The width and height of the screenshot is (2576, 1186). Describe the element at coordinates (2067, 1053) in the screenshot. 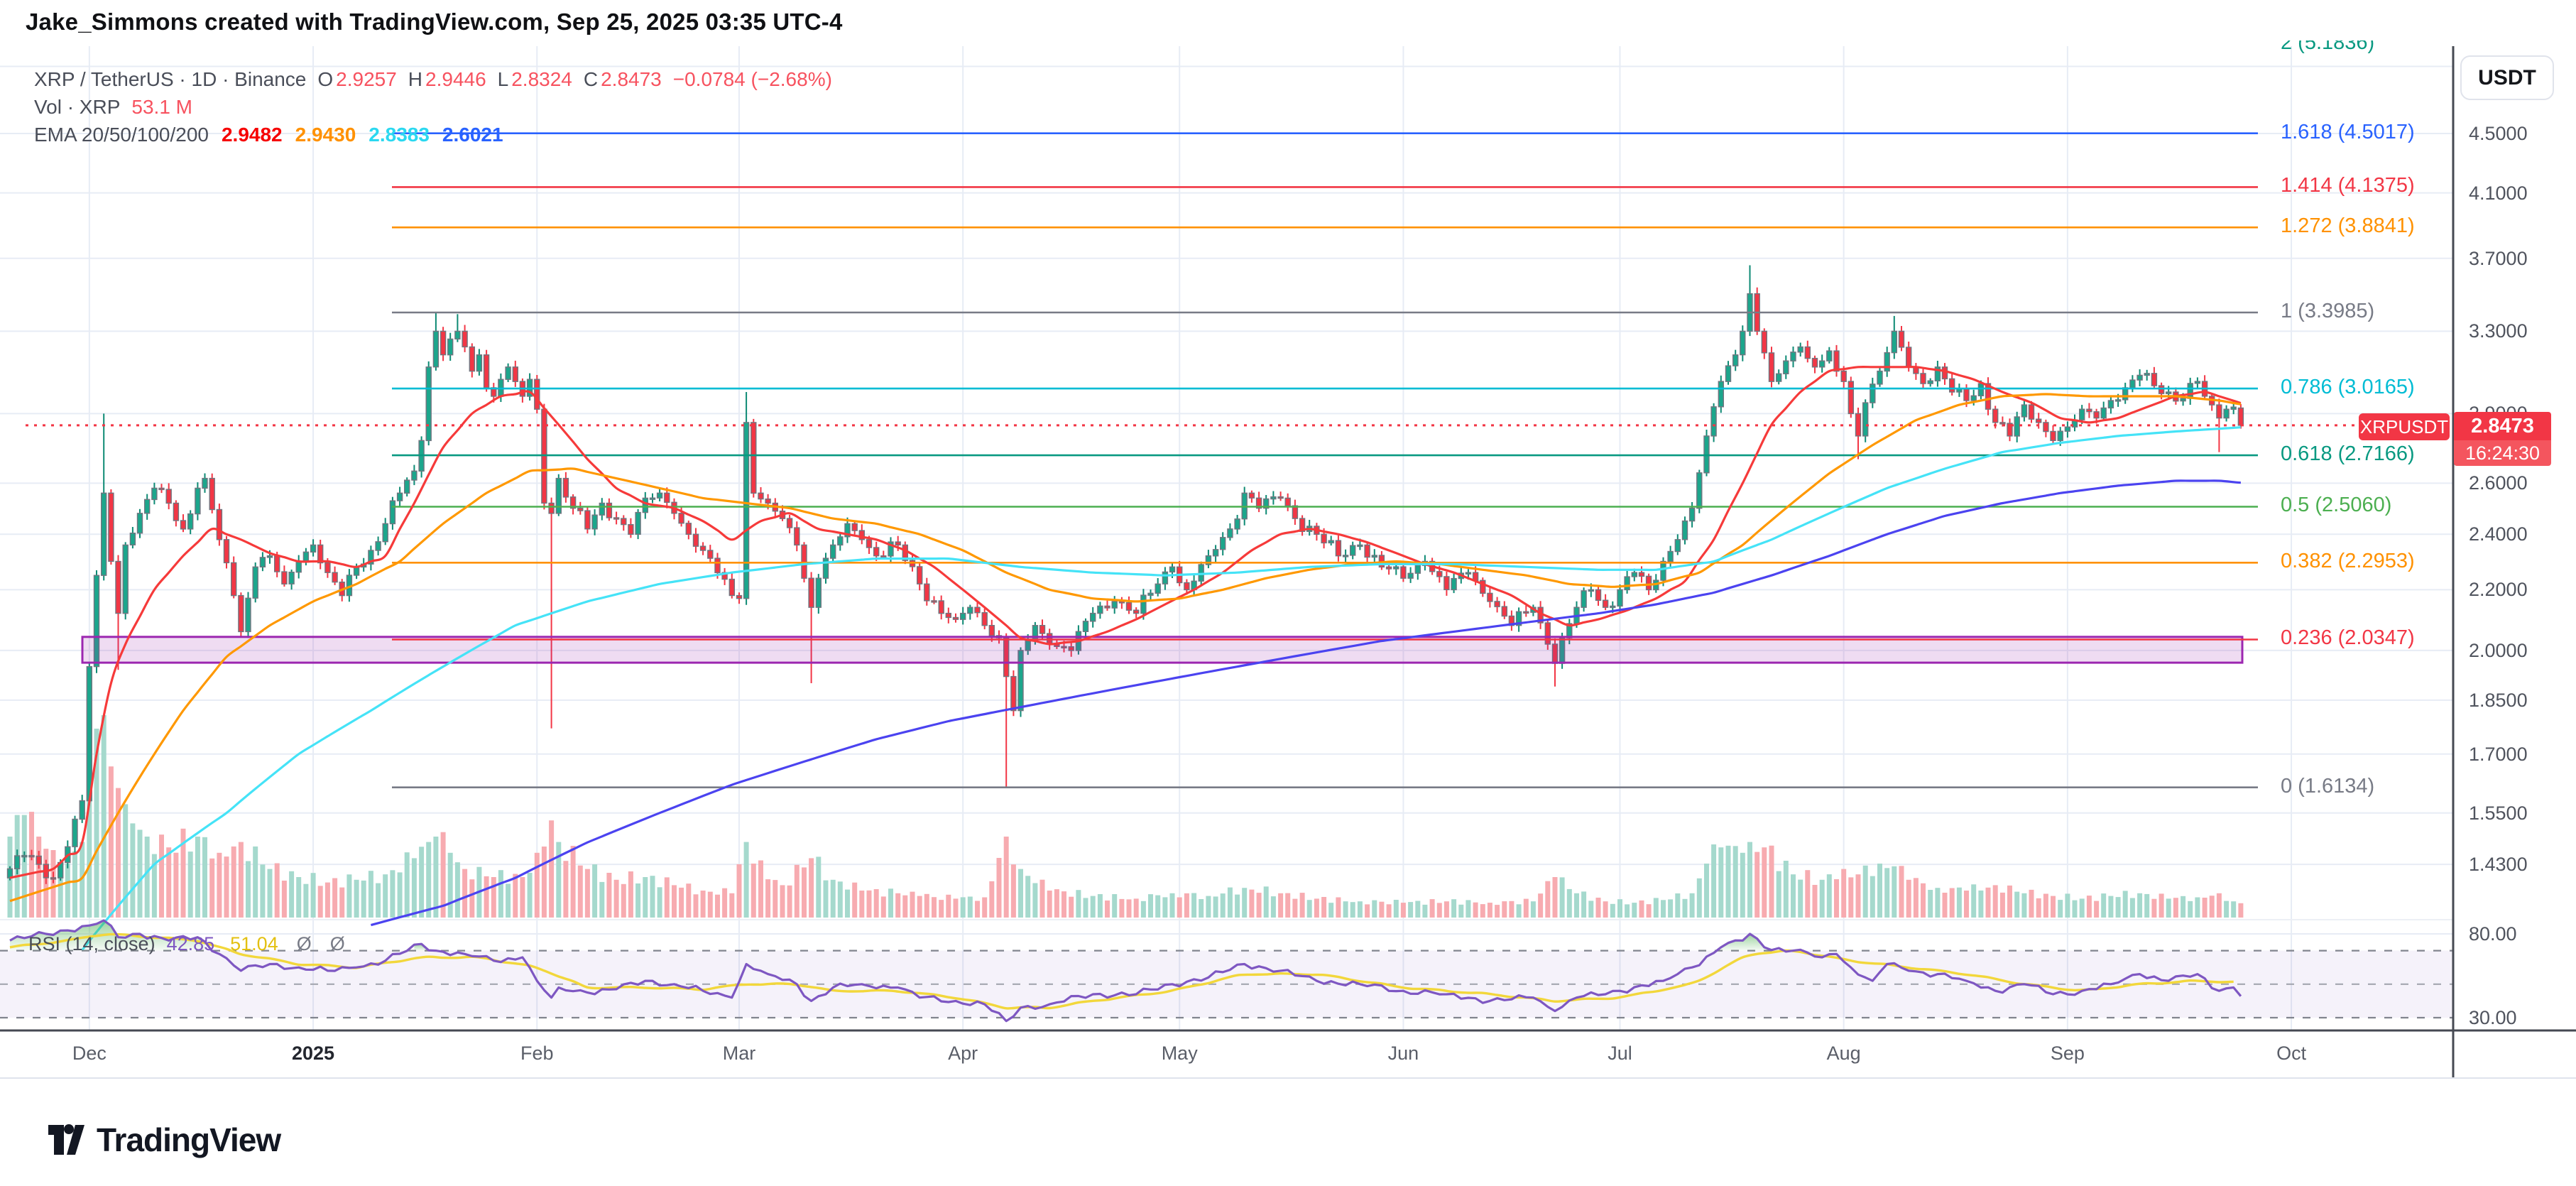

I see `time-axis-label: Sep` at that location.